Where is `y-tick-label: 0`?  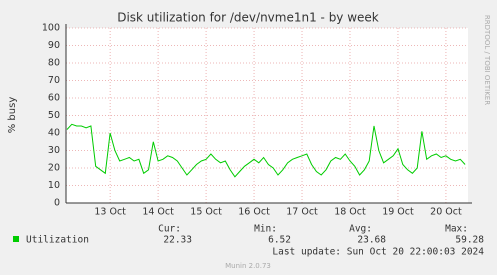
y-tick-label: 0 is located at coordinates (57, 203).